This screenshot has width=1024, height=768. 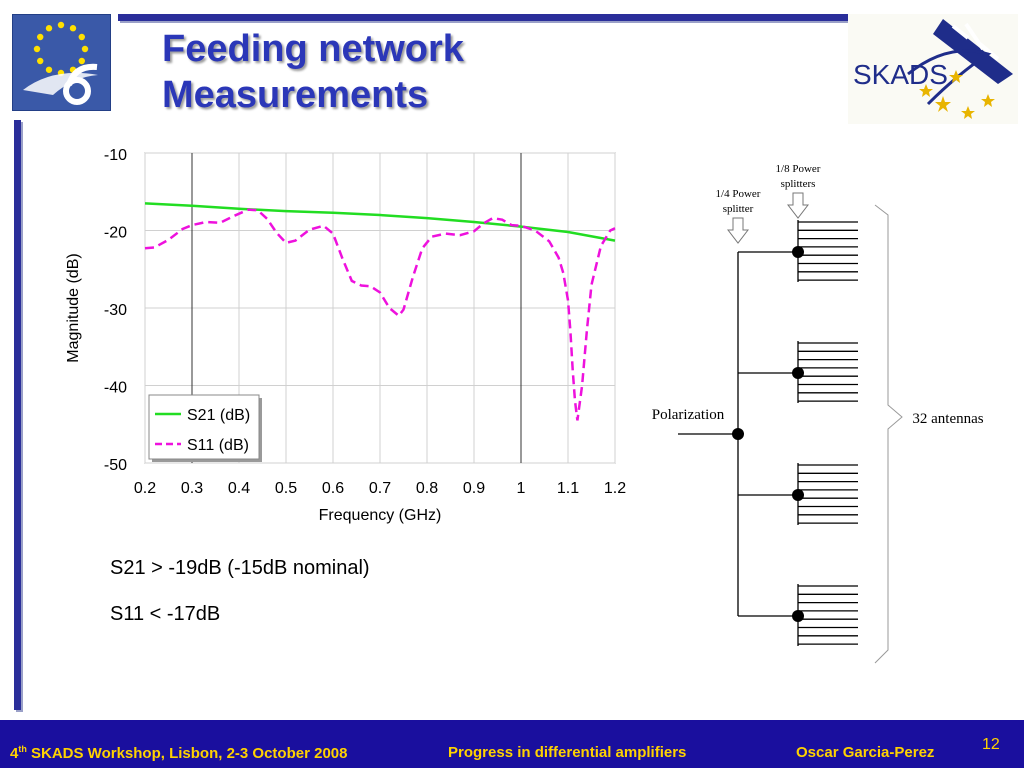 I want to click on page-number: 12, so click(x=991, y=744).